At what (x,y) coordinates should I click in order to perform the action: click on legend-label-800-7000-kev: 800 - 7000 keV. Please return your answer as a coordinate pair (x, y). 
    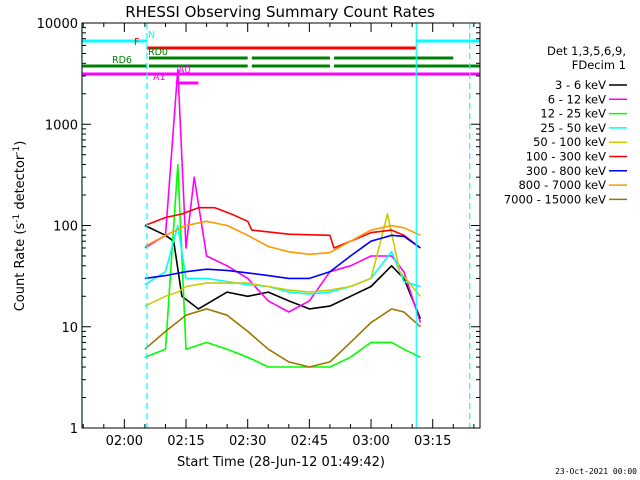
    Looking at the image, I should click on (562, 185).